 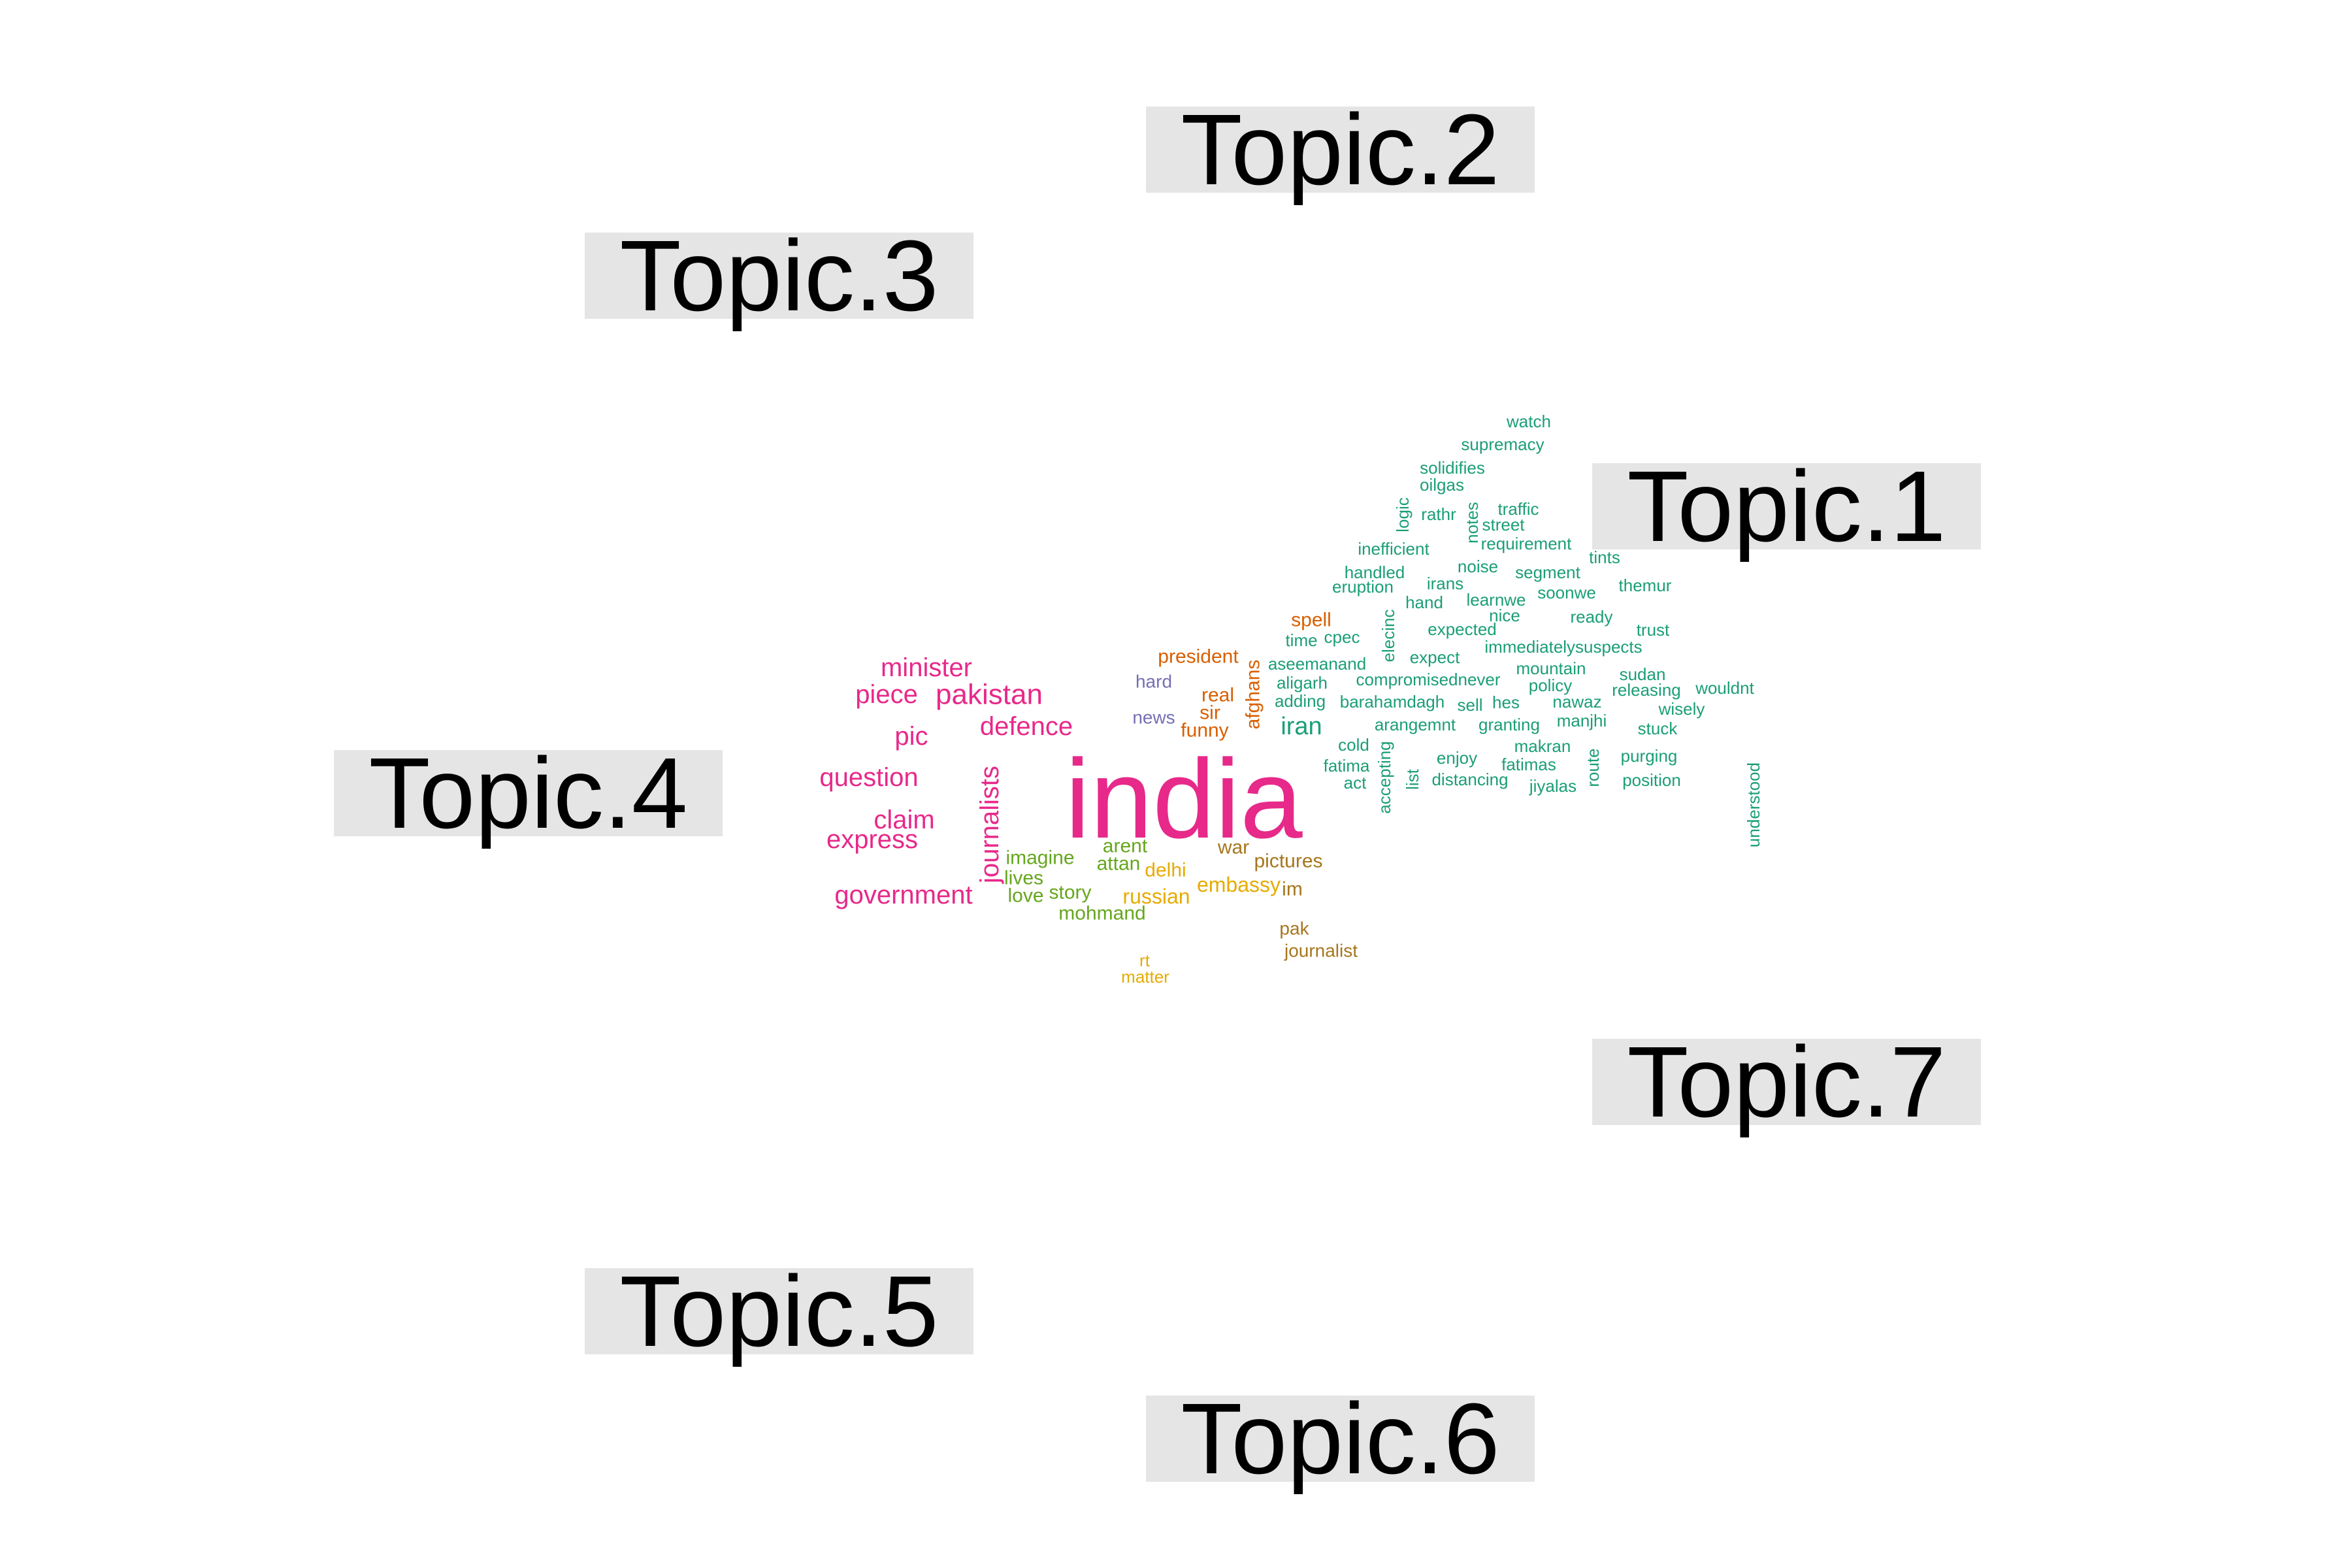 I want to click on topic-5-label: Topic.5, so click(x=779, y=1311).